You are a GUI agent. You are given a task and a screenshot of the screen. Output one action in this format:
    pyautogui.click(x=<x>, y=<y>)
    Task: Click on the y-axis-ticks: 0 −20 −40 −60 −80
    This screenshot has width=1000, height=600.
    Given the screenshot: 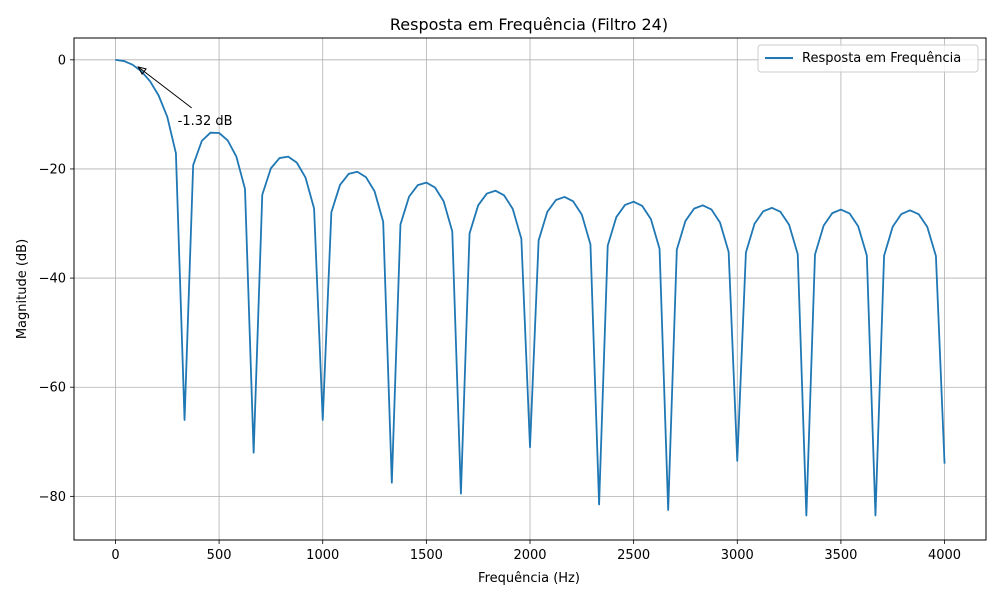 What is the action you would take?
    pyautogui.click(x=56, y=279)
    